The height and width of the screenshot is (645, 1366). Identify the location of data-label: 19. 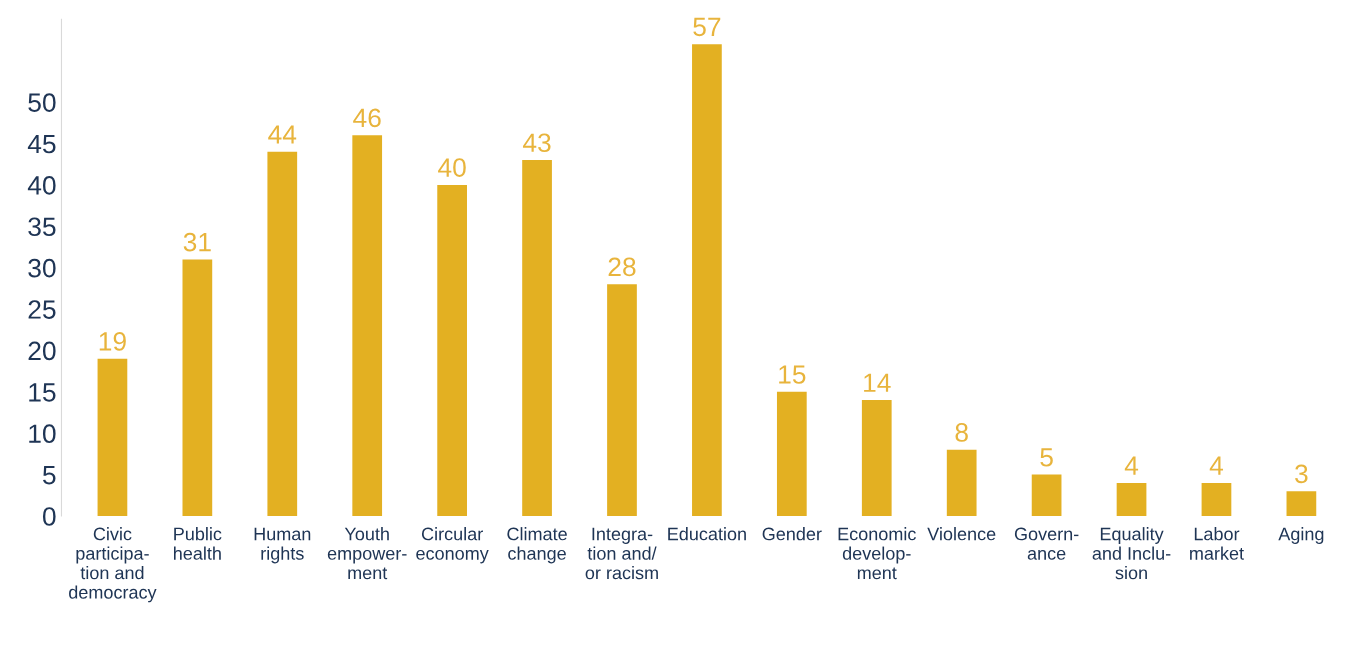
(112, 341).